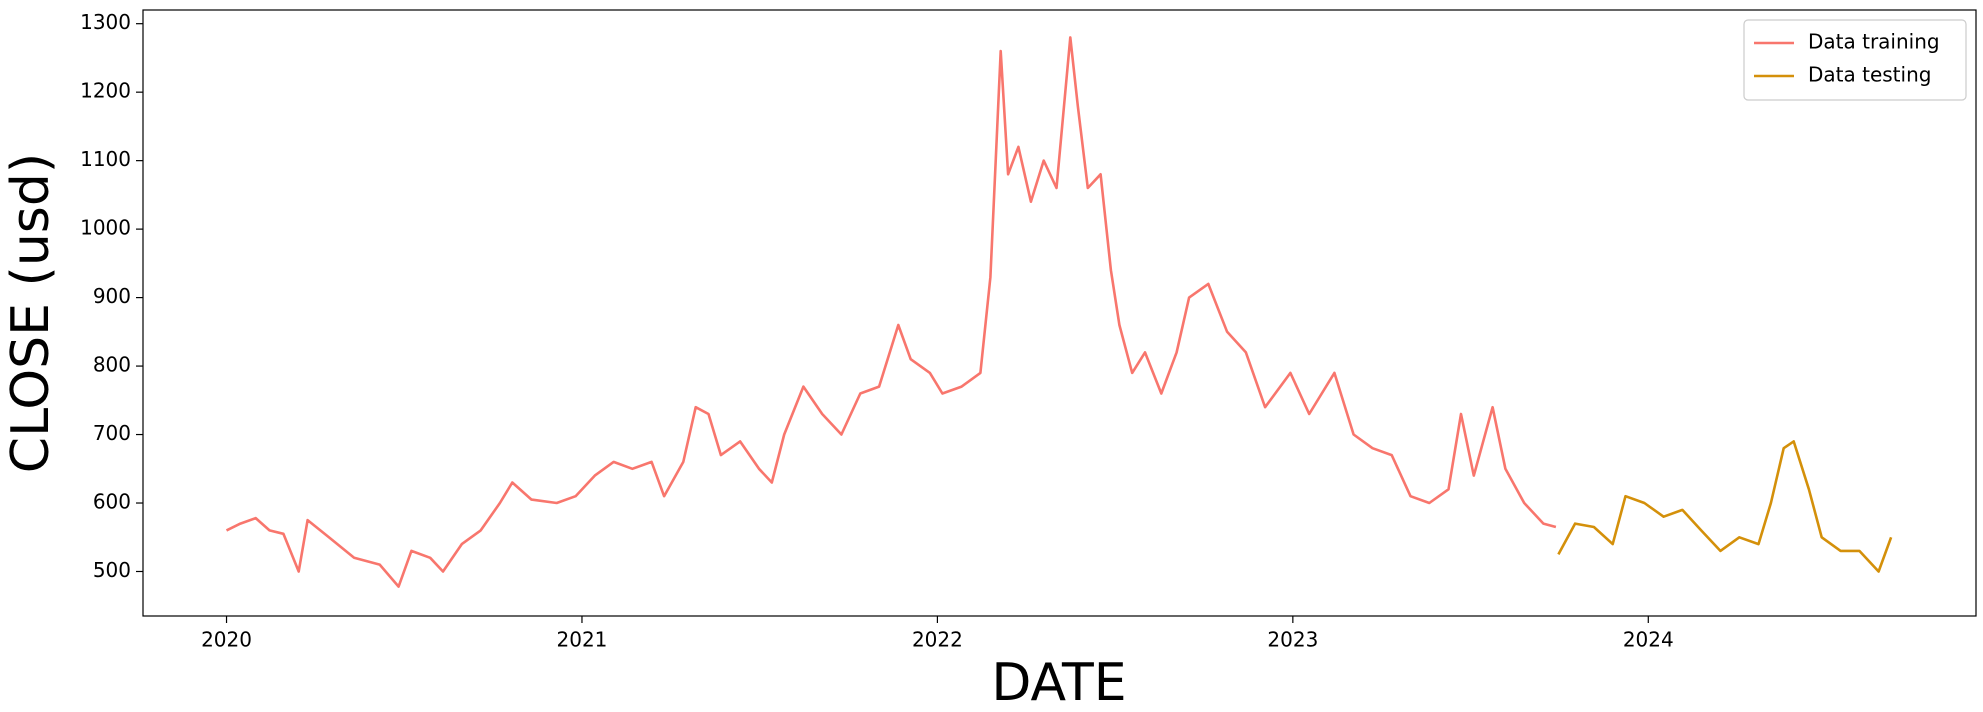  Describe the element at coordinates (112, 433) in the screenshot. I see `y-tick-label: 700` at that location.